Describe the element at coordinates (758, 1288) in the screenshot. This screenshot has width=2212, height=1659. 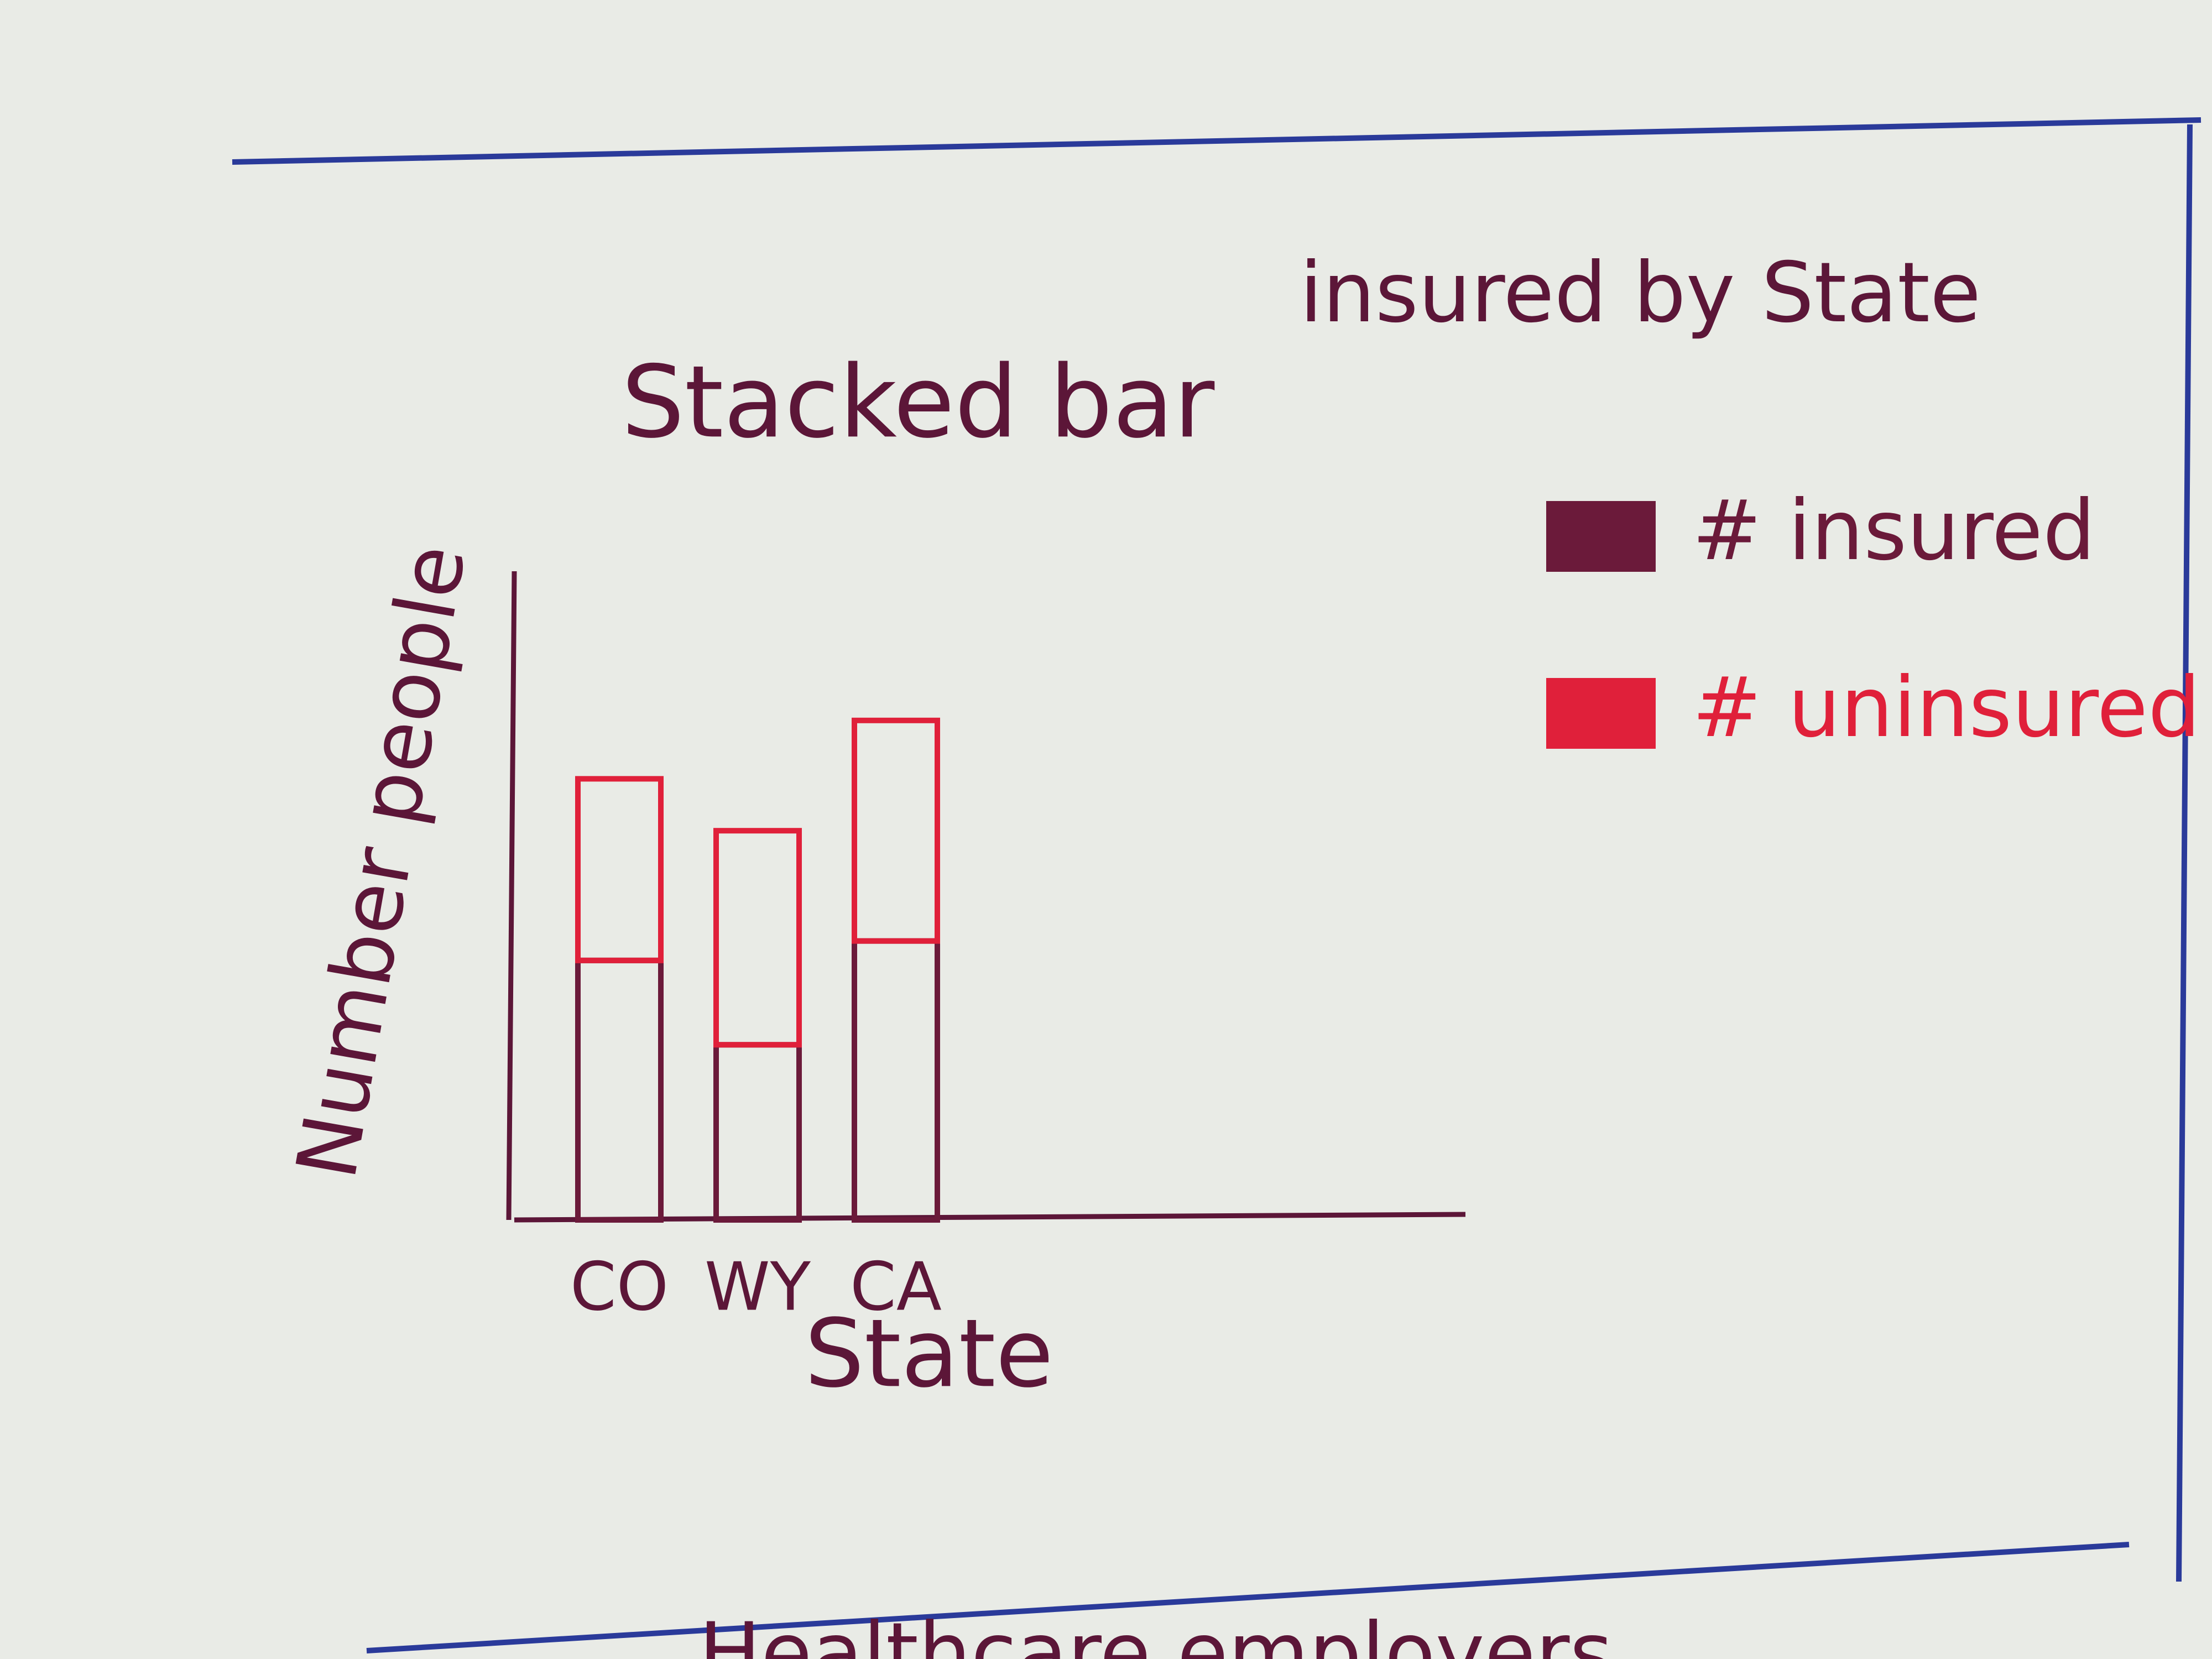
I see `x-tick-label: WY` at that location.